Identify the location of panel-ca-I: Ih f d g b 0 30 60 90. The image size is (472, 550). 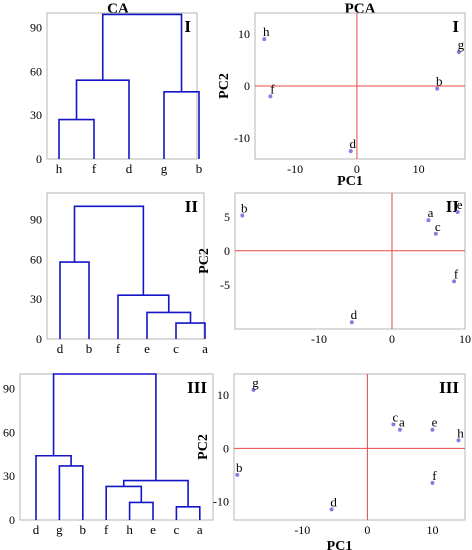
(116, 94).